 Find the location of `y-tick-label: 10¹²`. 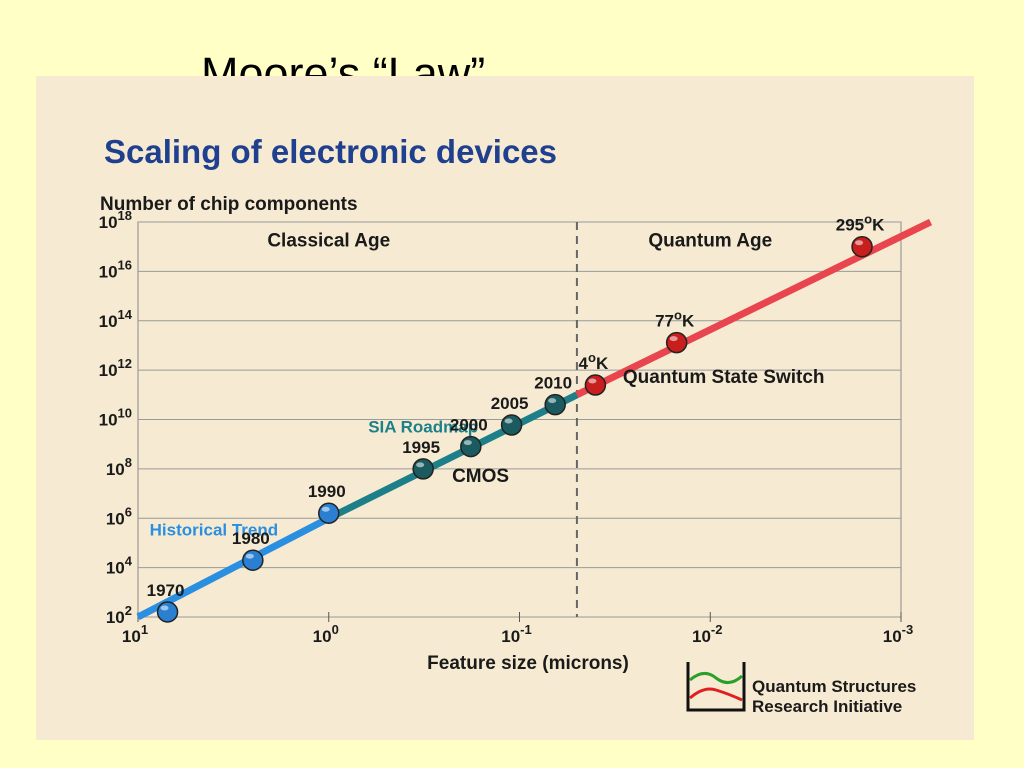

y-tick-label: 10¹² is located at coordinates (115, 368).